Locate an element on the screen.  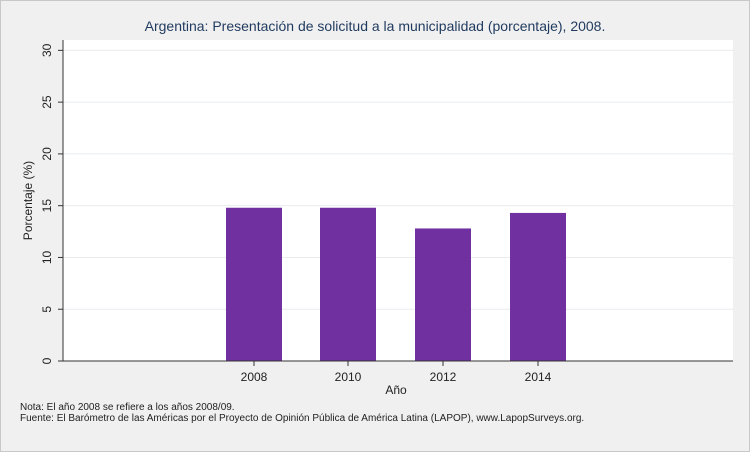
y-tick-label: 10 is located at coordinates (47, 257).